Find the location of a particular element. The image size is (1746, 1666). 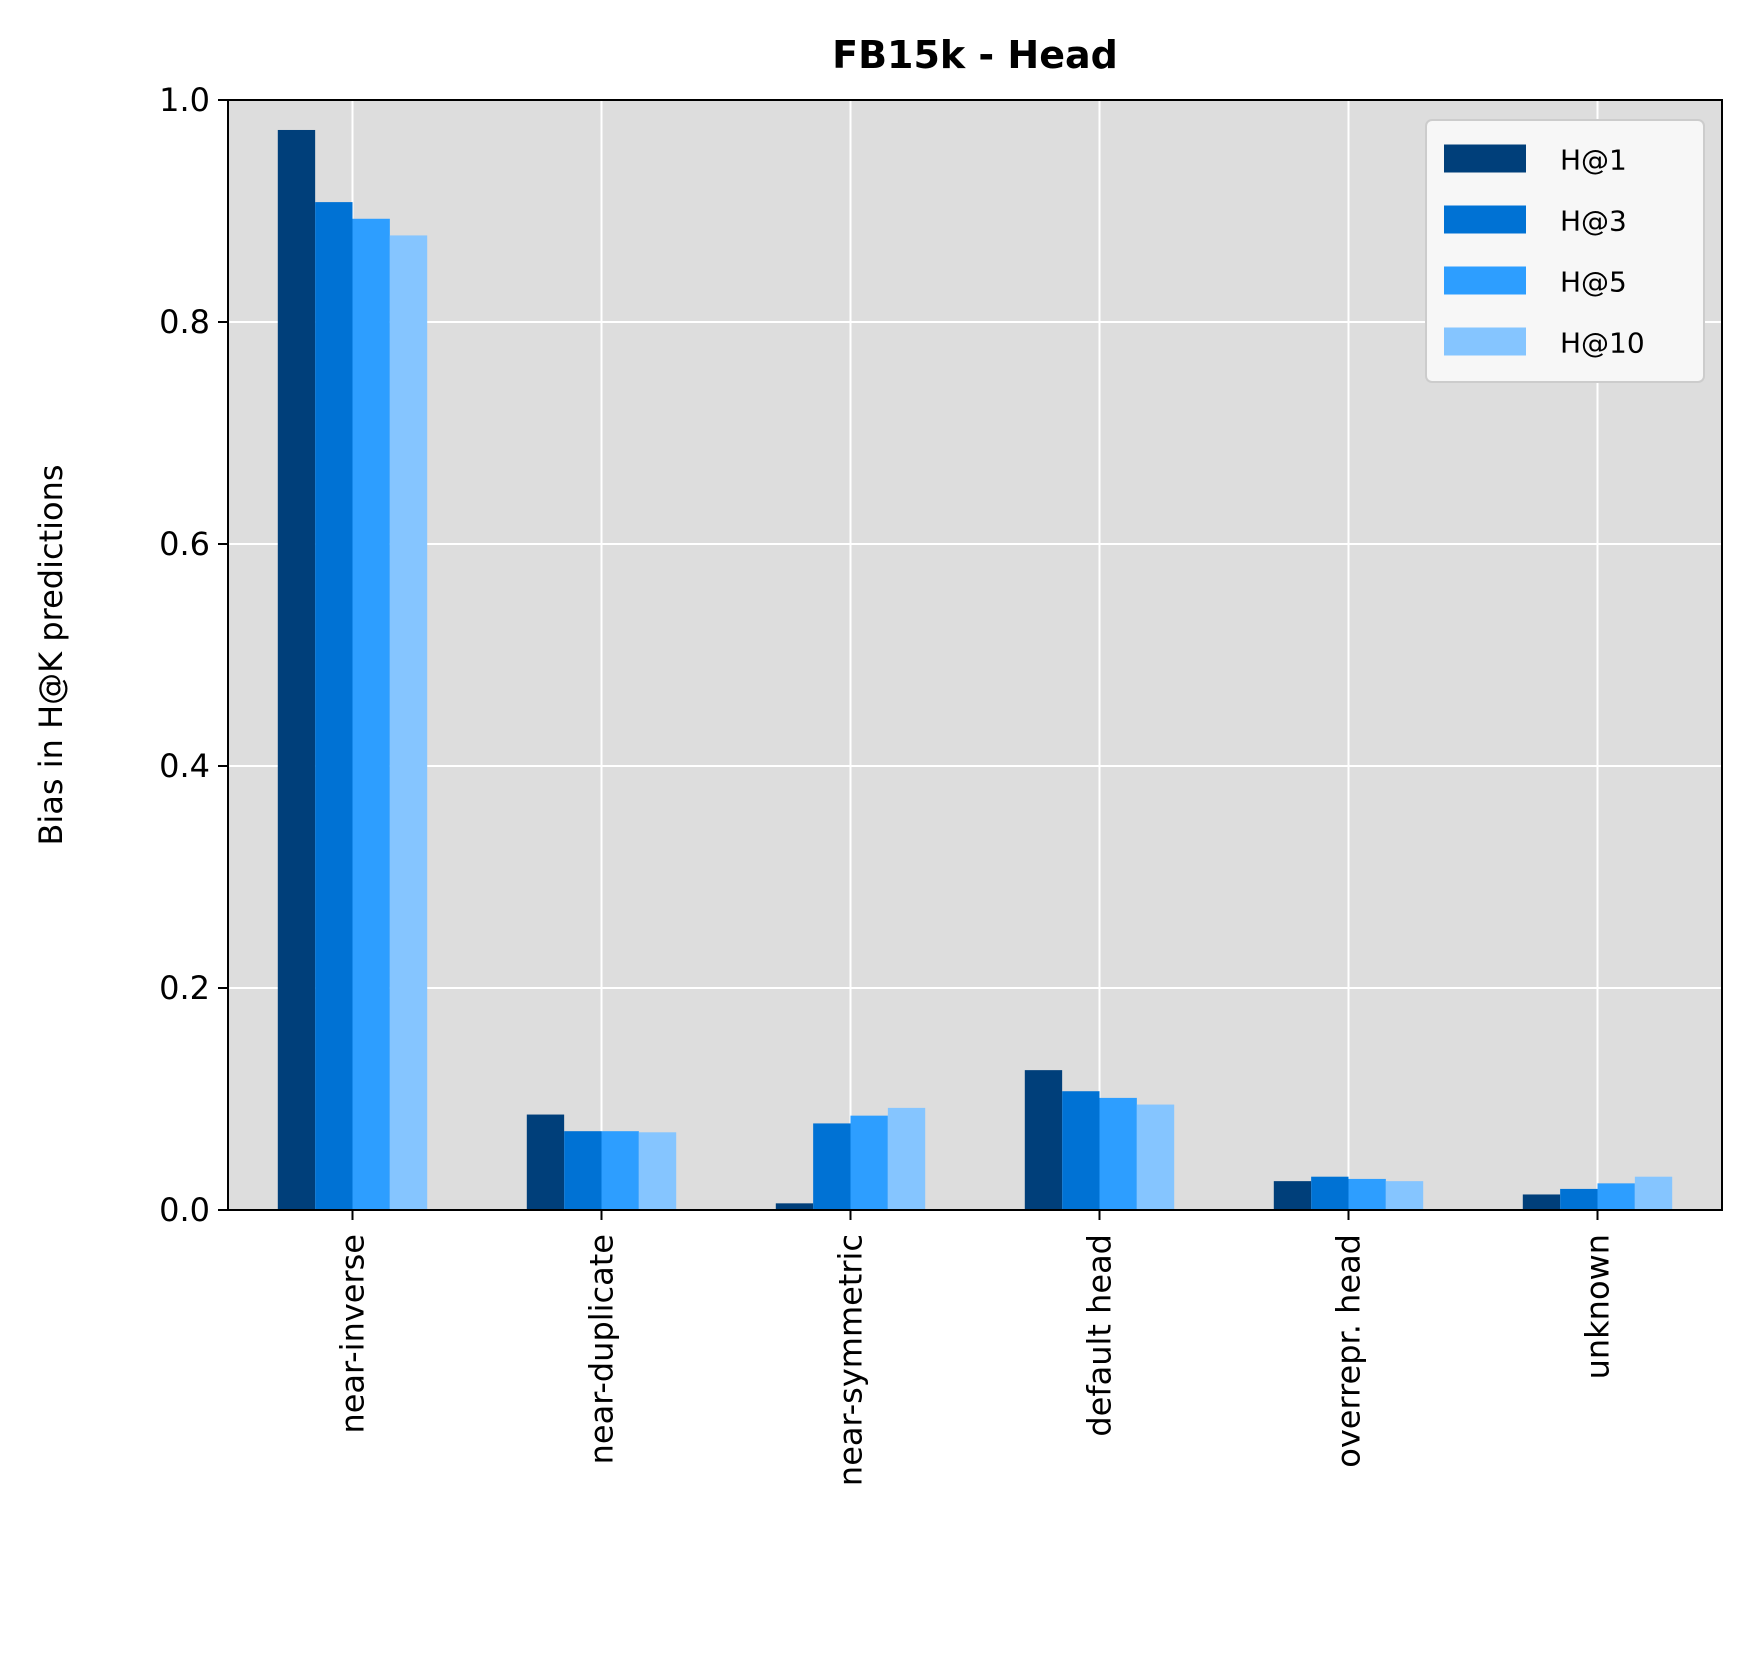

y-tick-label: 0.2 is located at coordinates (184, 988).